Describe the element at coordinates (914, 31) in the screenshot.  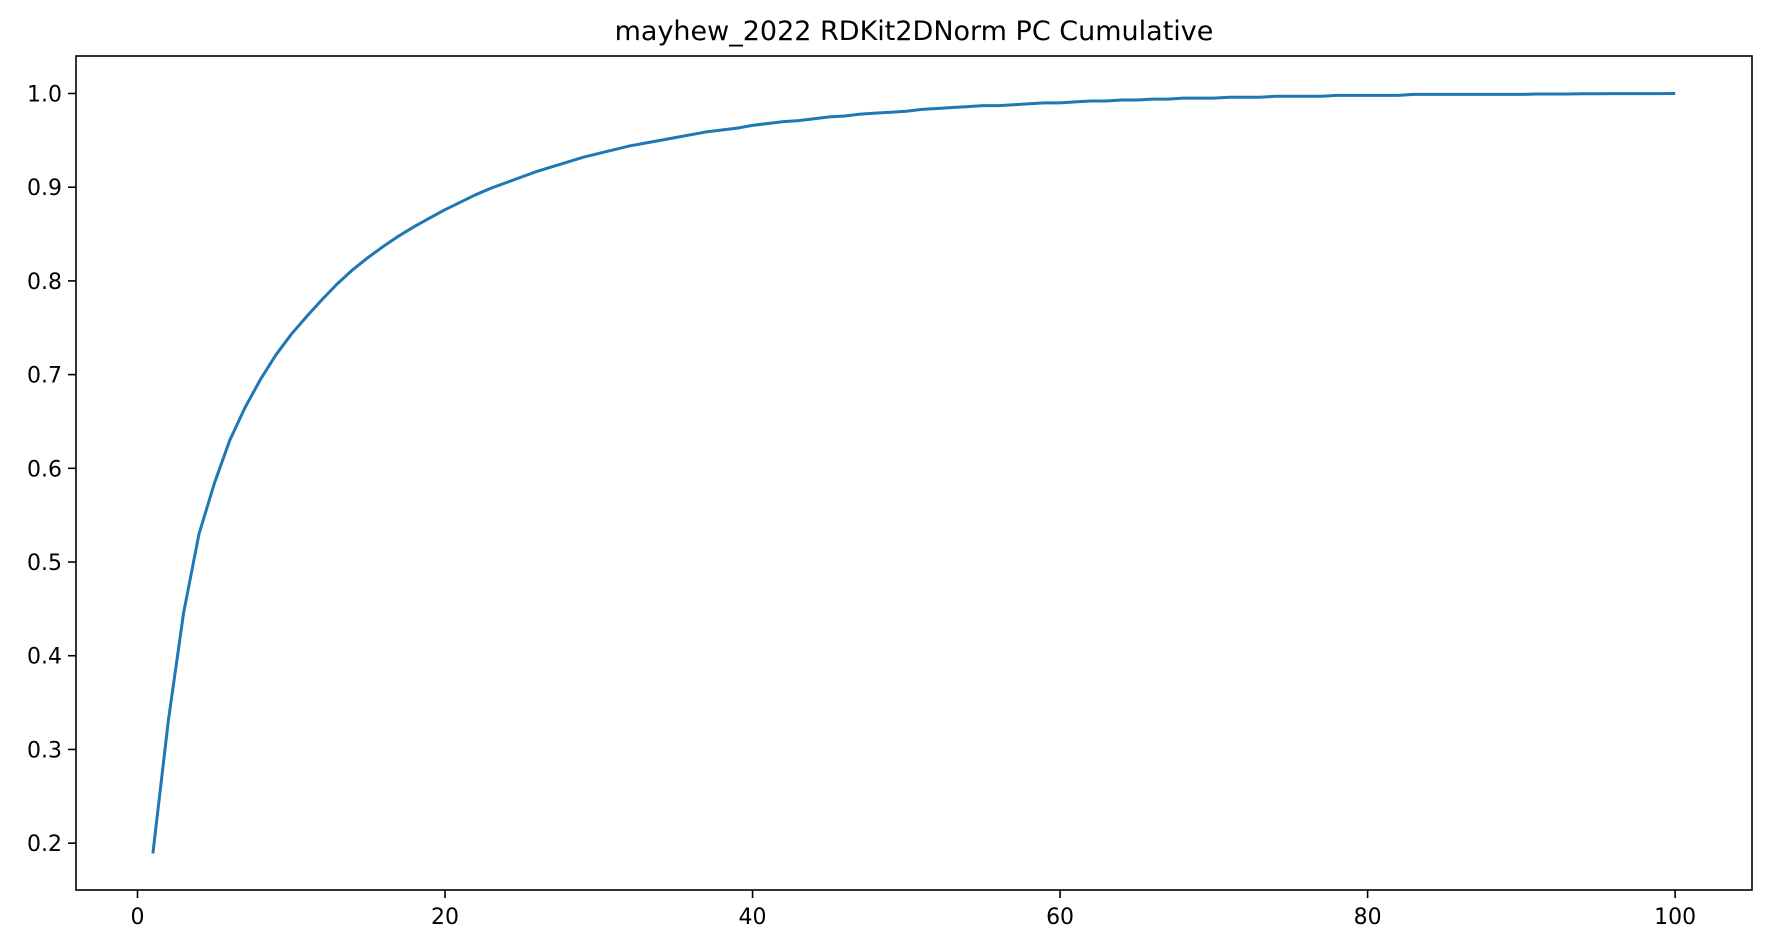
I see `chart-title: mayhew_2022 RDKit2DNorm PC Cumulative` at that location.